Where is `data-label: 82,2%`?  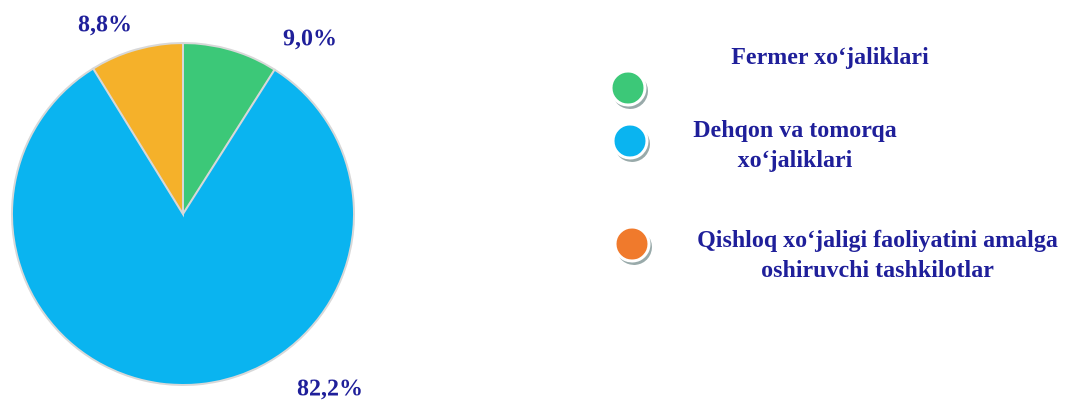
data-label: 82,2% is located at coordinates (330, 389).